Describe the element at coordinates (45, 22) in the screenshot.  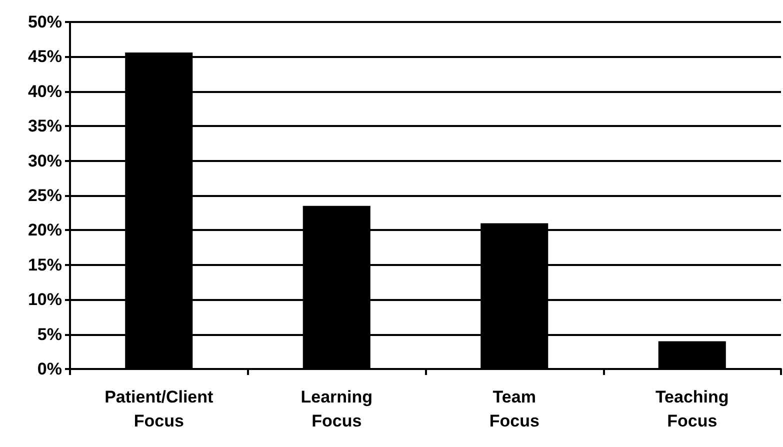
I see `y-tick-label: 50%` at that location.